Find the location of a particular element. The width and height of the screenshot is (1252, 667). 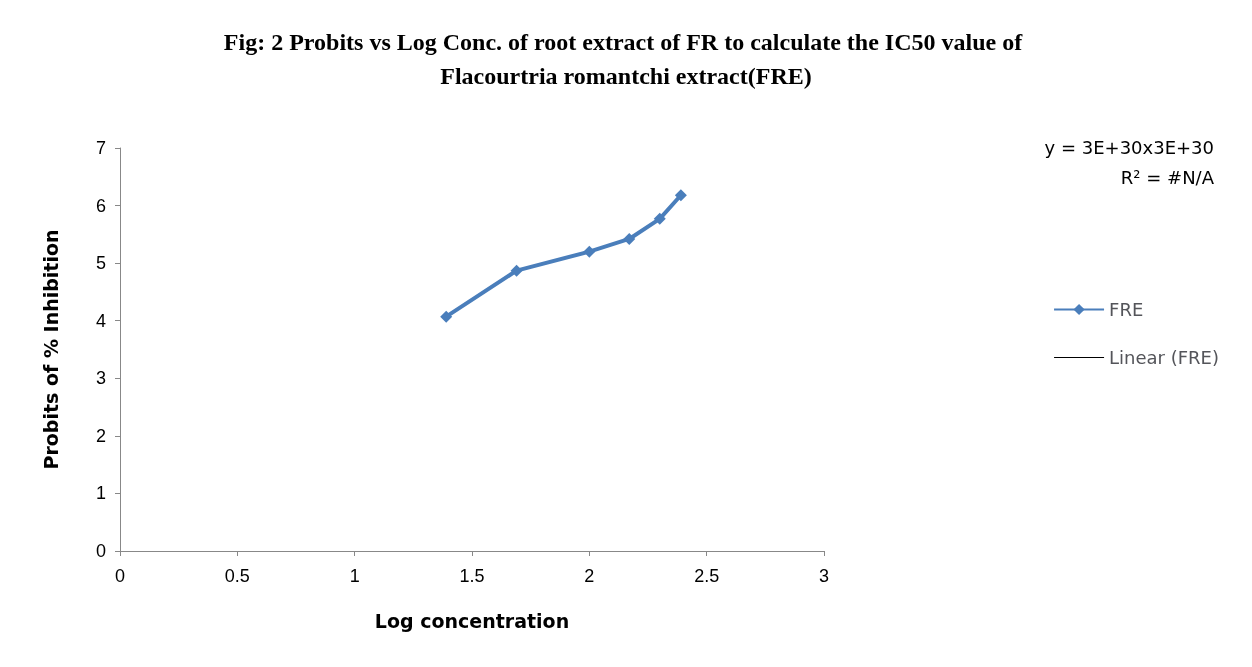

y-tick-label: 0 is located at coordinates (100, 551).